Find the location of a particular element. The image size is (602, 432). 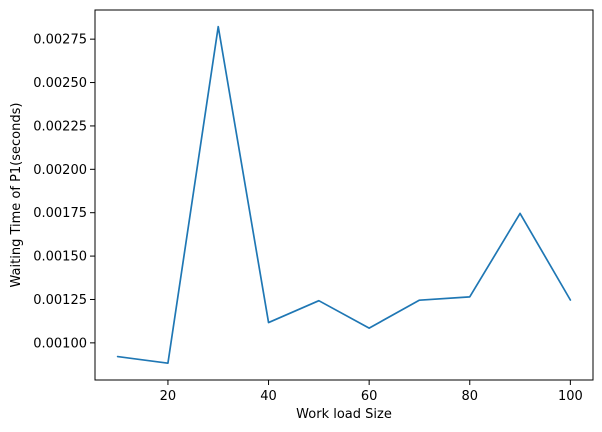

y-tick-label: 0.00225 is located at coordinates (60, 126).